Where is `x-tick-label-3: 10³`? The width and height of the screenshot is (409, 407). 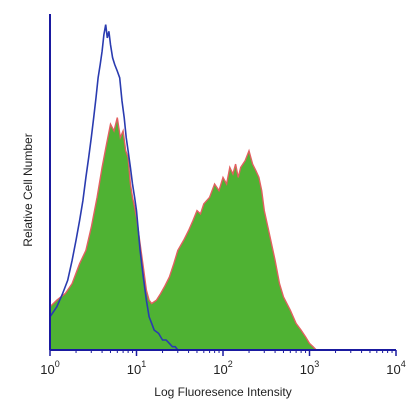
x-tick-label-3: 10³ is located at coordinates (309, 368).